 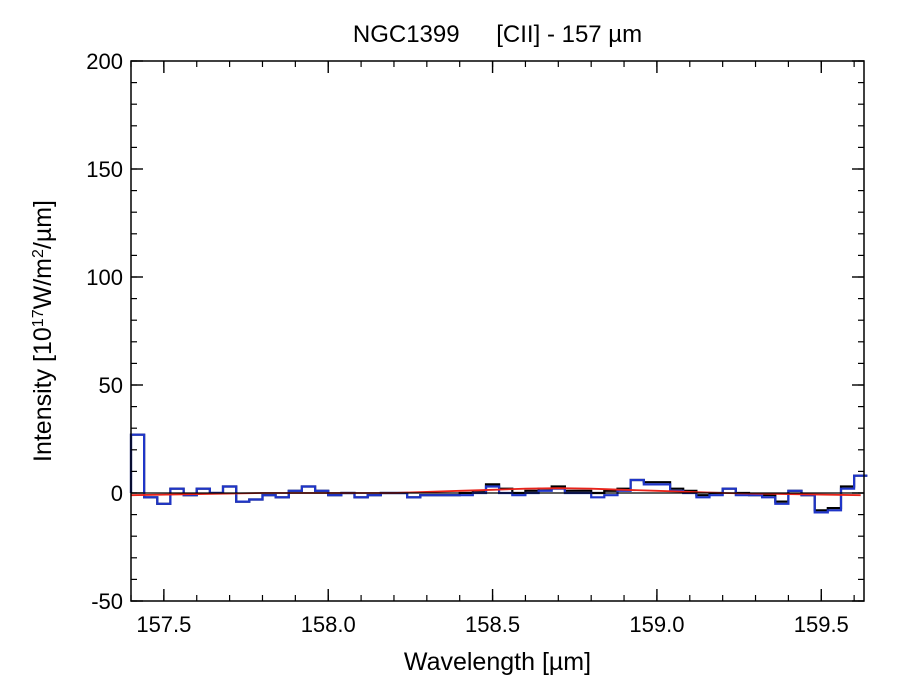 What do you see at coordinates (43, 224) in the screenshot?
I see `y-axis-title-suffix: /µm]` at bounding box center [43, 224].